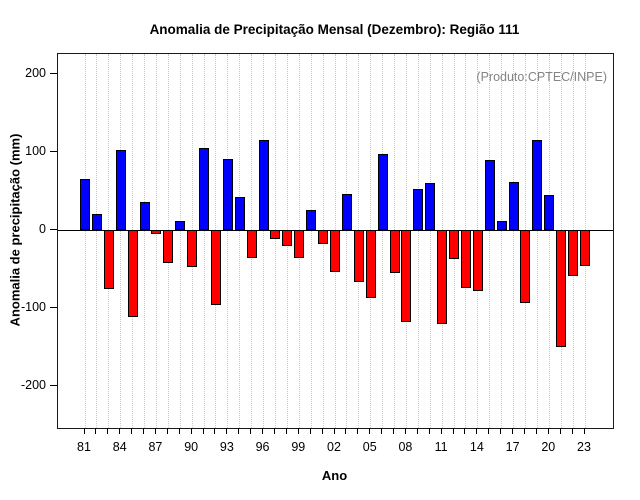  What do you see at coordinates (298, 447) in the screenshot?
I see `x-tick-label: 99` at bounding box center [298, 447].